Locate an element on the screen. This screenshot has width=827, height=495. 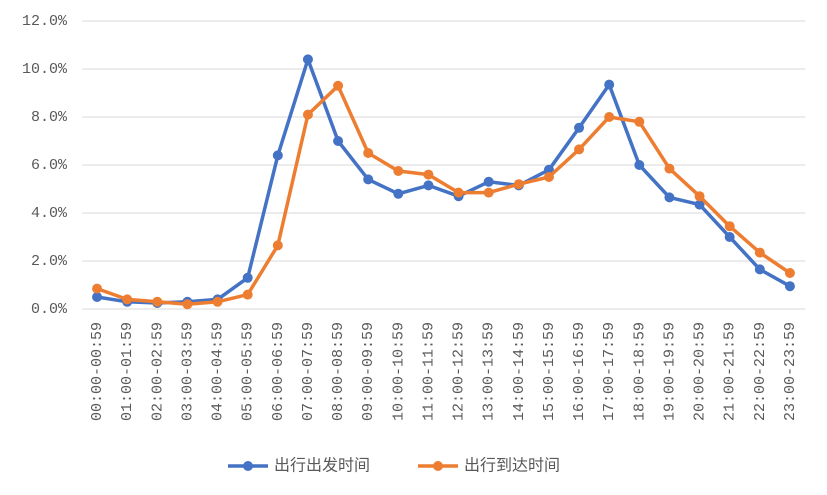
y-tick-label: 6.0% is located at coordinates (49, 165).